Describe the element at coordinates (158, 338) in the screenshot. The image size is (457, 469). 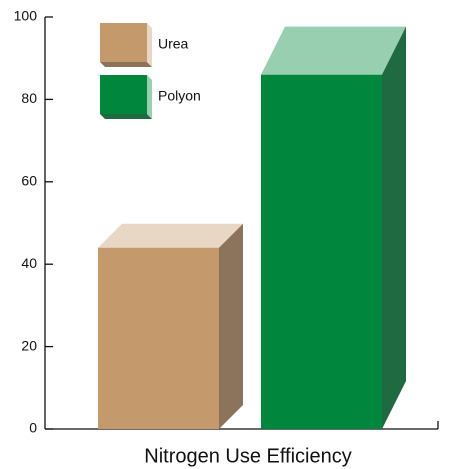
I see `bar` at that location.